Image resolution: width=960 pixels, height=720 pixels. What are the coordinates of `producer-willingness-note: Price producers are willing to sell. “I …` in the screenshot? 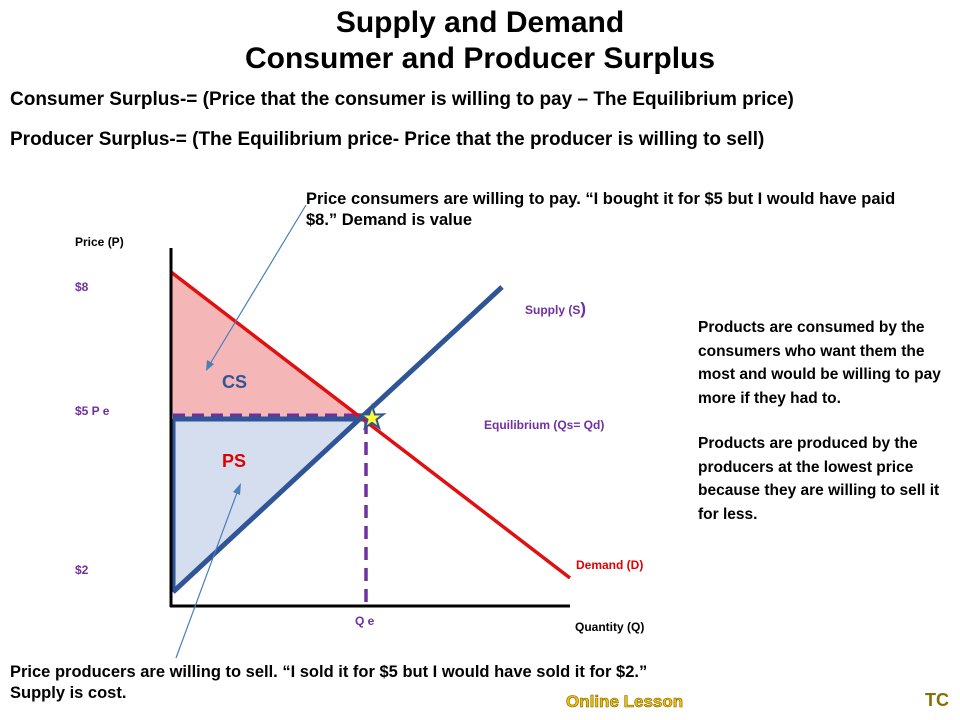 It's located at (329, 682).